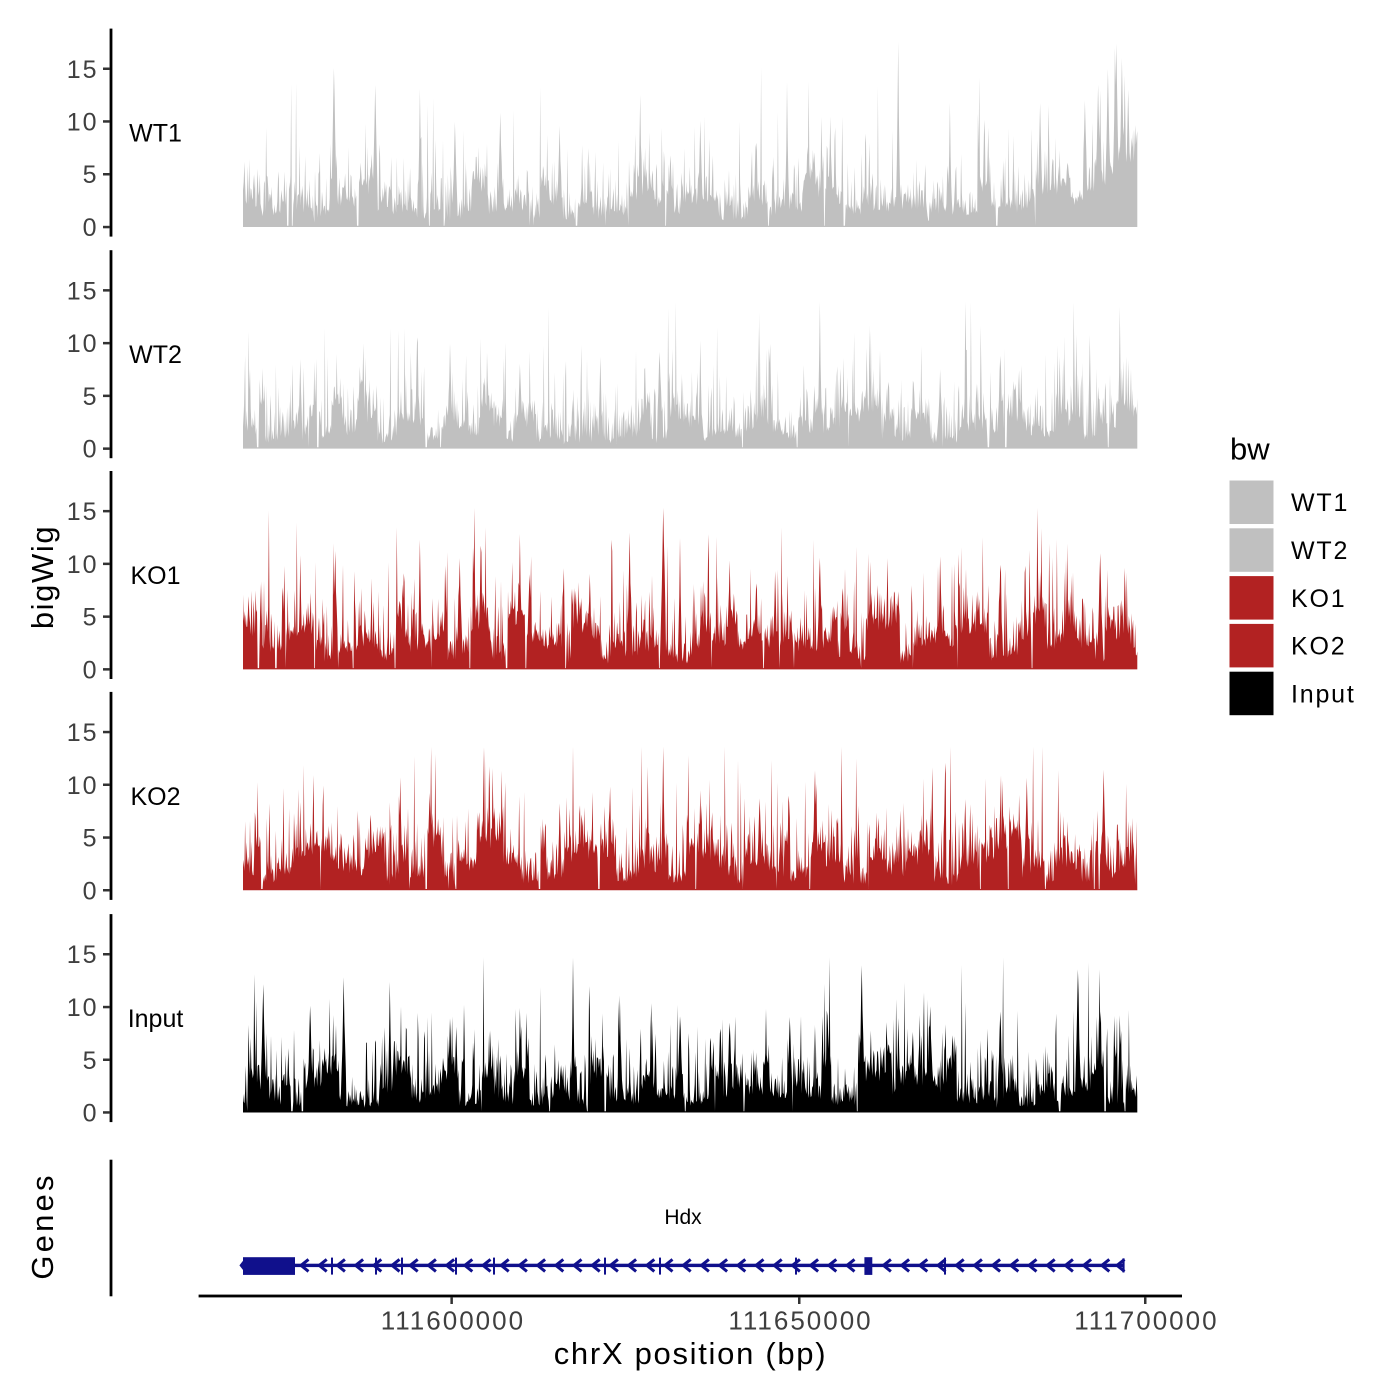 Image resolution: width=1400 pixels, height=1400 pixels. I want to click on svg-text: bigWig, so click(42, 577).